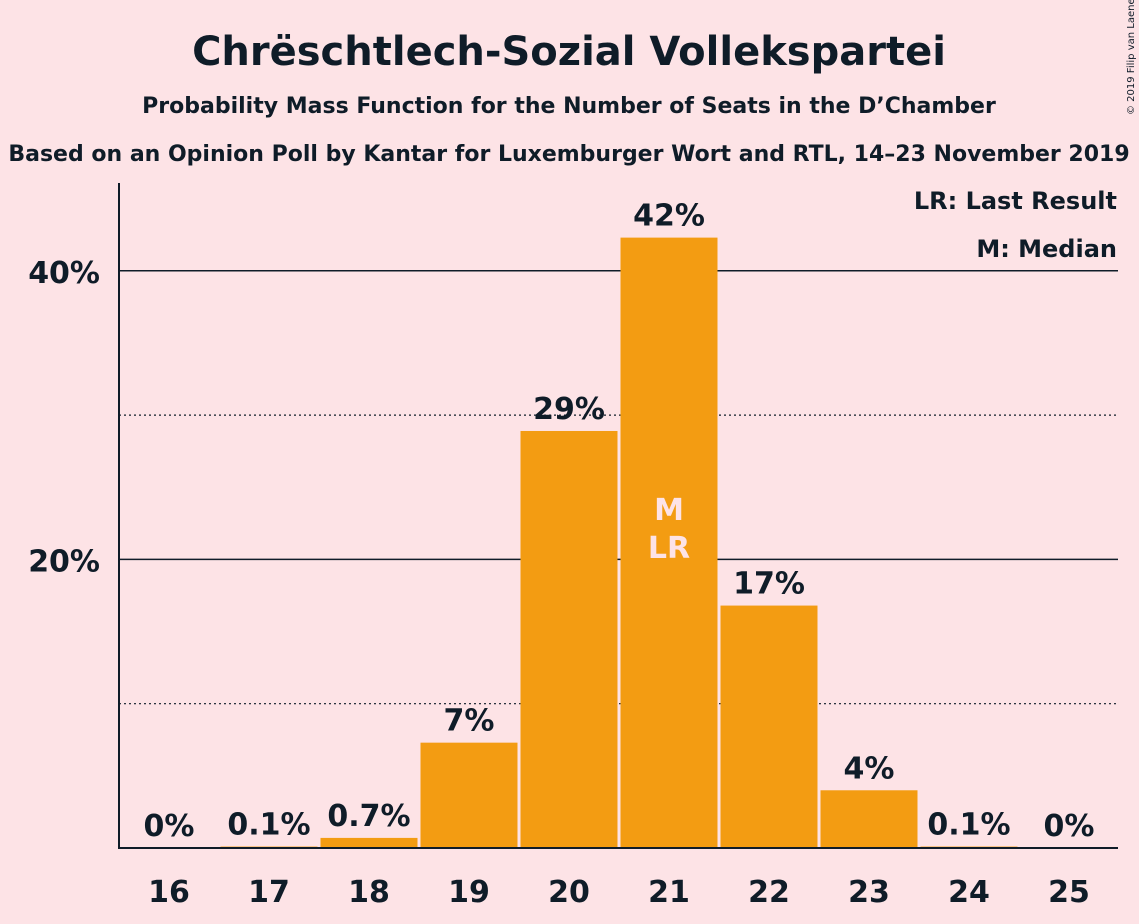  What do you see at coordinates (569, 409) in the screenshot?
I see `bar-value-label: 29%` at bounding box center [569, 409].